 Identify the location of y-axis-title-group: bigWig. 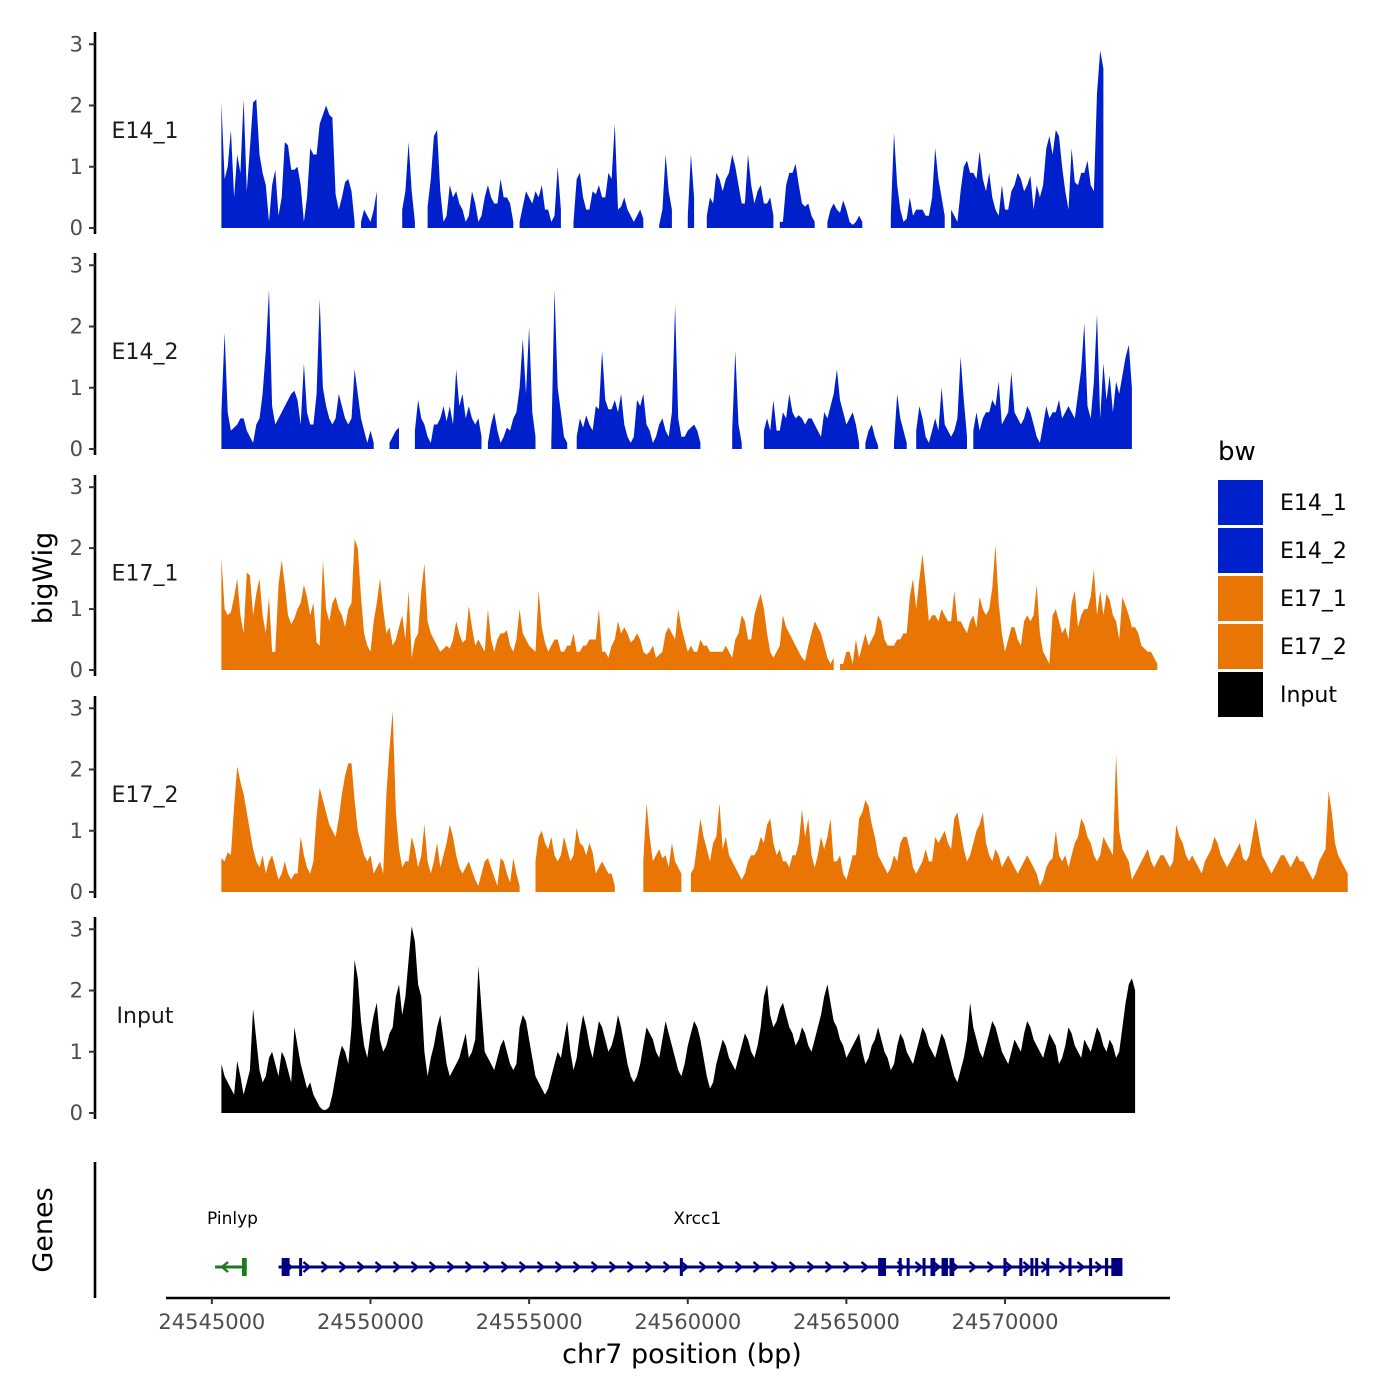
(43, 578).